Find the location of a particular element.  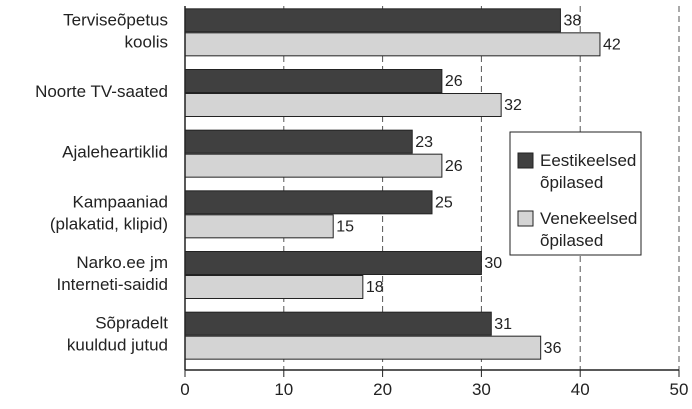

data-label: 18 is located at coordinates (375, 287).